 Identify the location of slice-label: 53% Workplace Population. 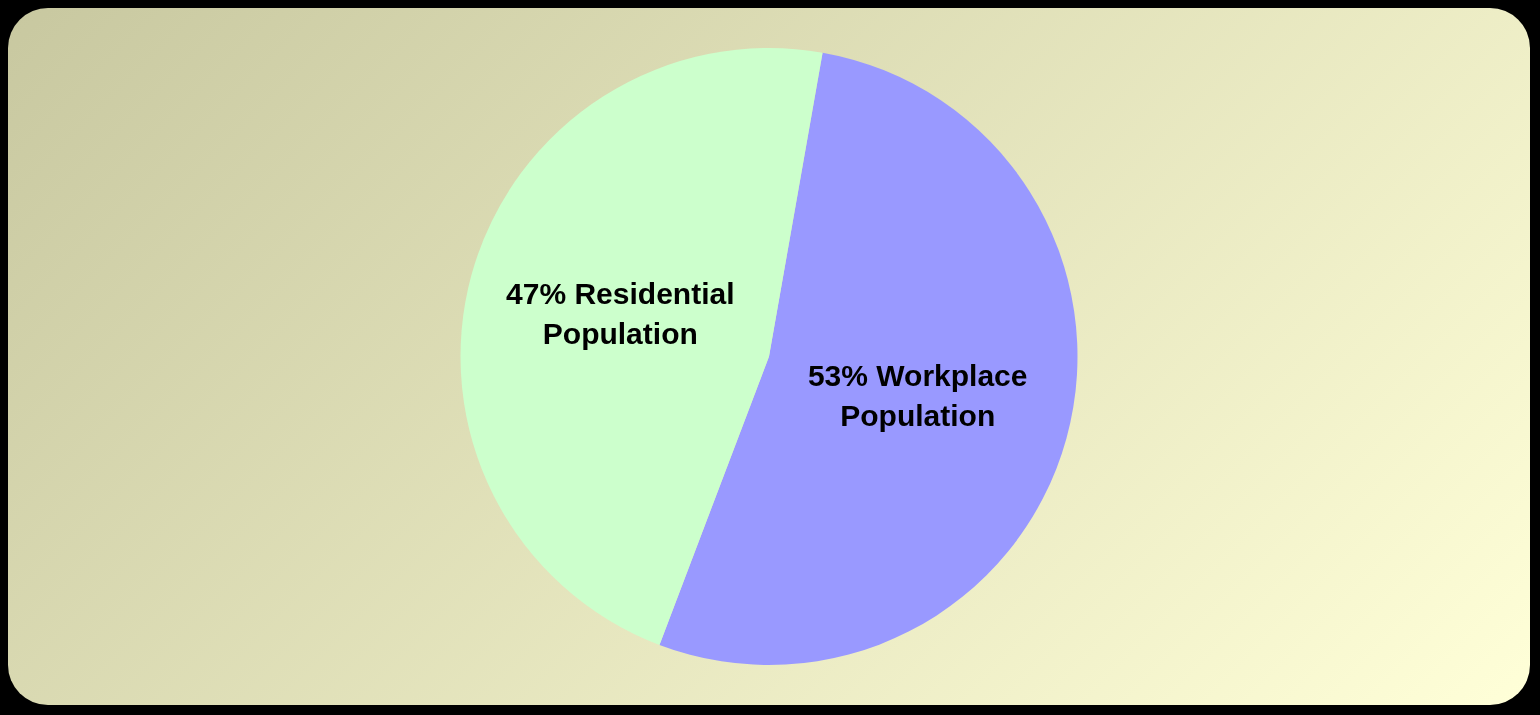
(917, 395).